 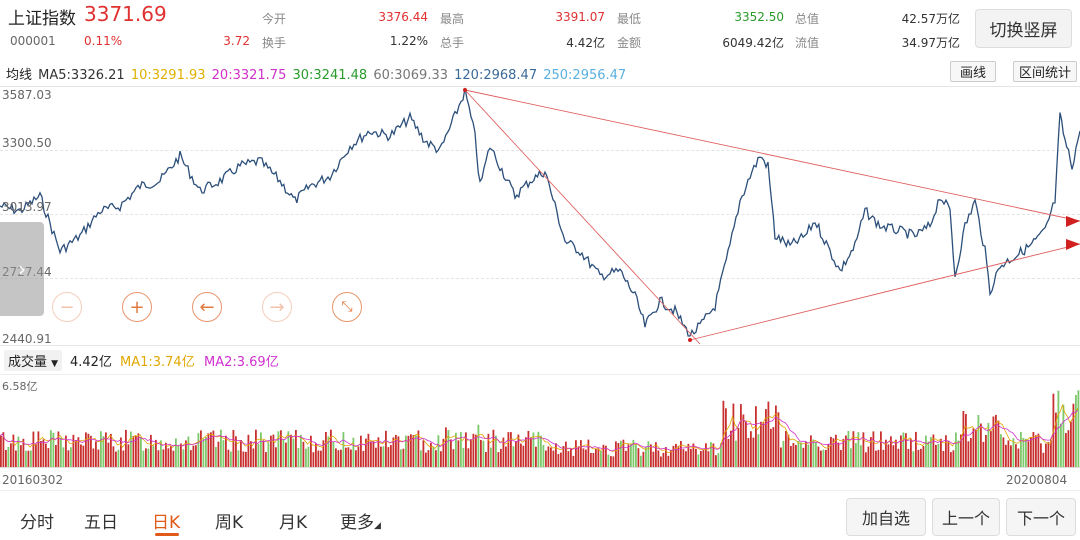 What do you see at coordinates (293, 523) in the screenshot?
I see `tab-monthly-k: 月K` at bounding box center [293, 523].